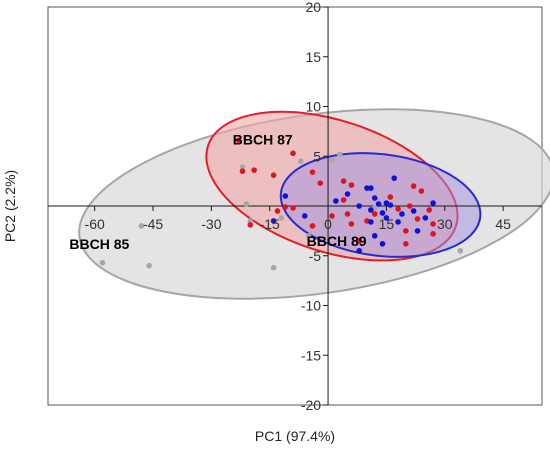 Image resolution: width=550 pixels, height=449 pixels. What do you see at coordinates (311, 355) in the screenshot?
I see `y-tick-label: -15` at bounding box center [311, 355].